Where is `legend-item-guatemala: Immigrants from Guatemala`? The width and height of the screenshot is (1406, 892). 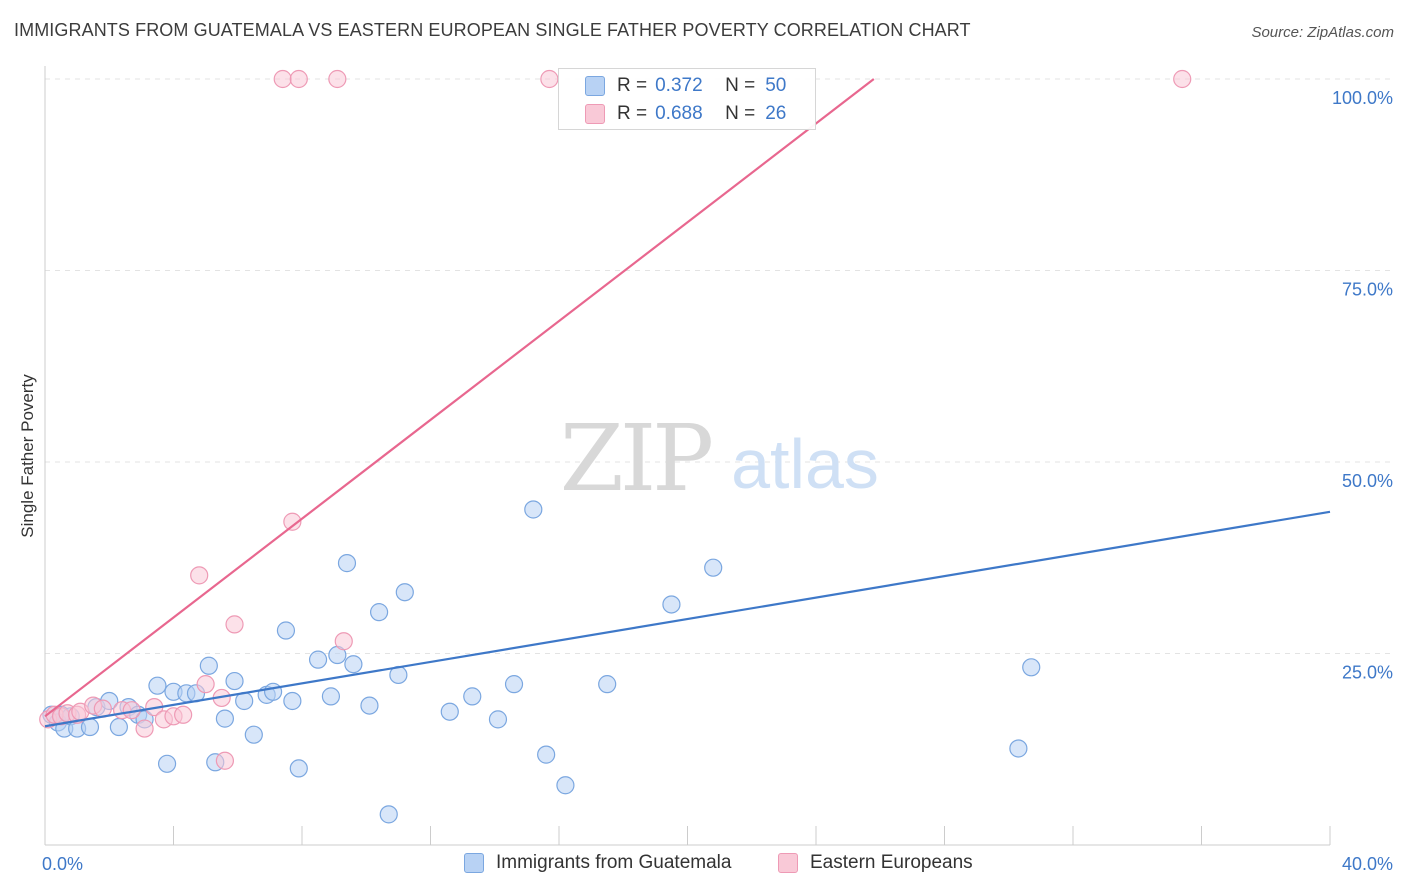
legend-item-guatemala: Immigrants from Guatemala is located at coordinates (597, 863).